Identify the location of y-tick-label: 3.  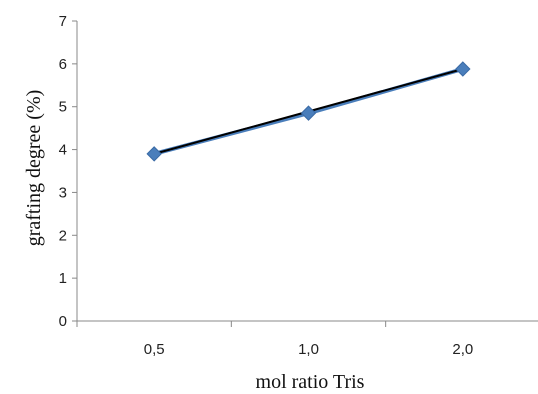
(63, 192).